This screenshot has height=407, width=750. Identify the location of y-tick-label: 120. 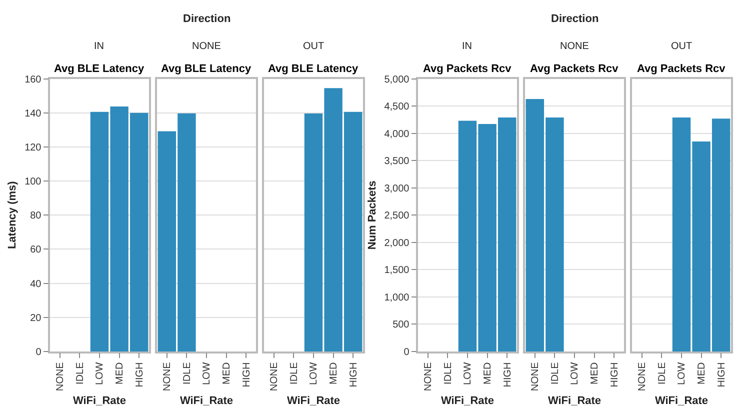
(33, 148).